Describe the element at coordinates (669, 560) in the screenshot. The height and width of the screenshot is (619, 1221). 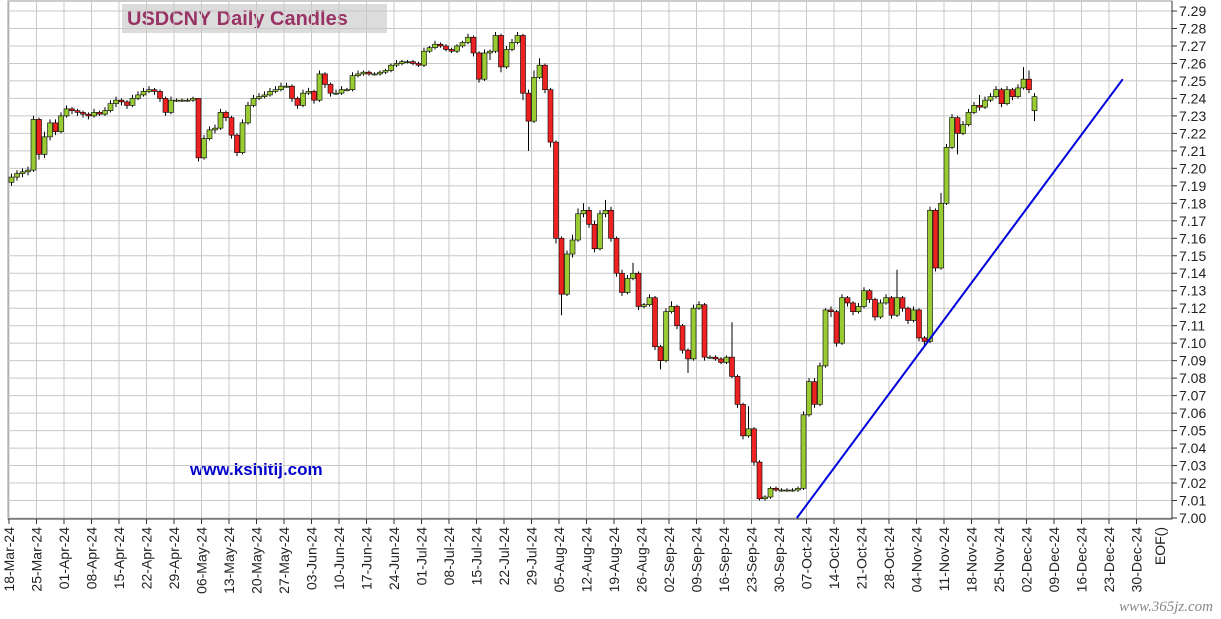
I see `x-tick-label: 02-Sep-24` at that location.